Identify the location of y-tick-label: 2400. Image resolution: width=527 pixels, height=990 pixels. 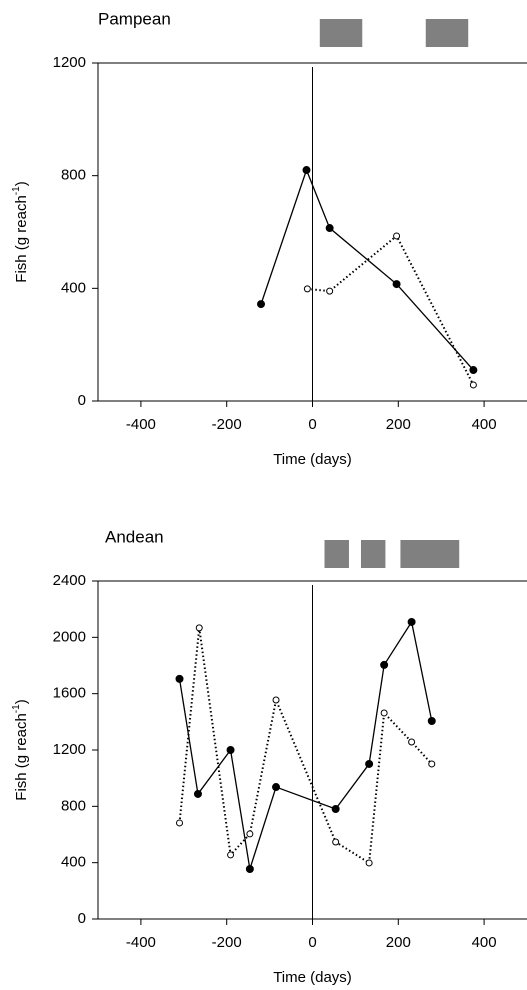
(69, 580).